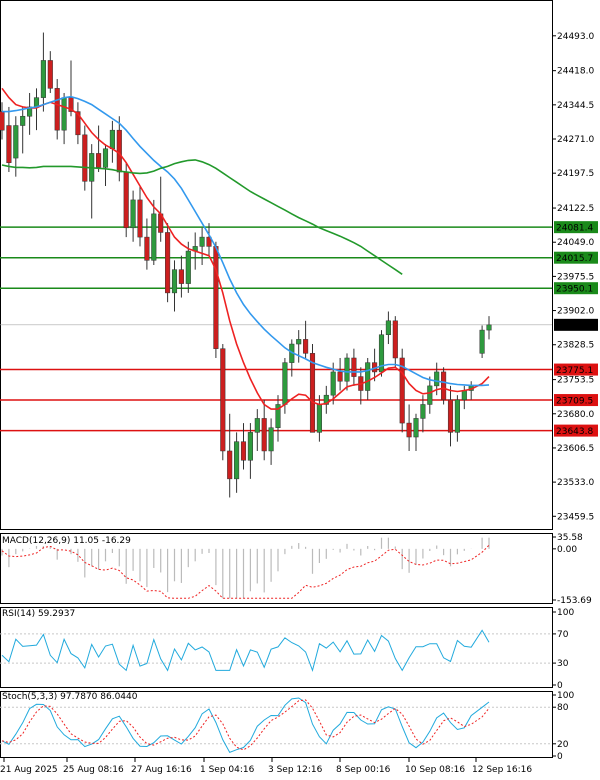 This screenshot has height=780, width=600. I want to click on price-tick-label: 23680.0, so click(575, 415).